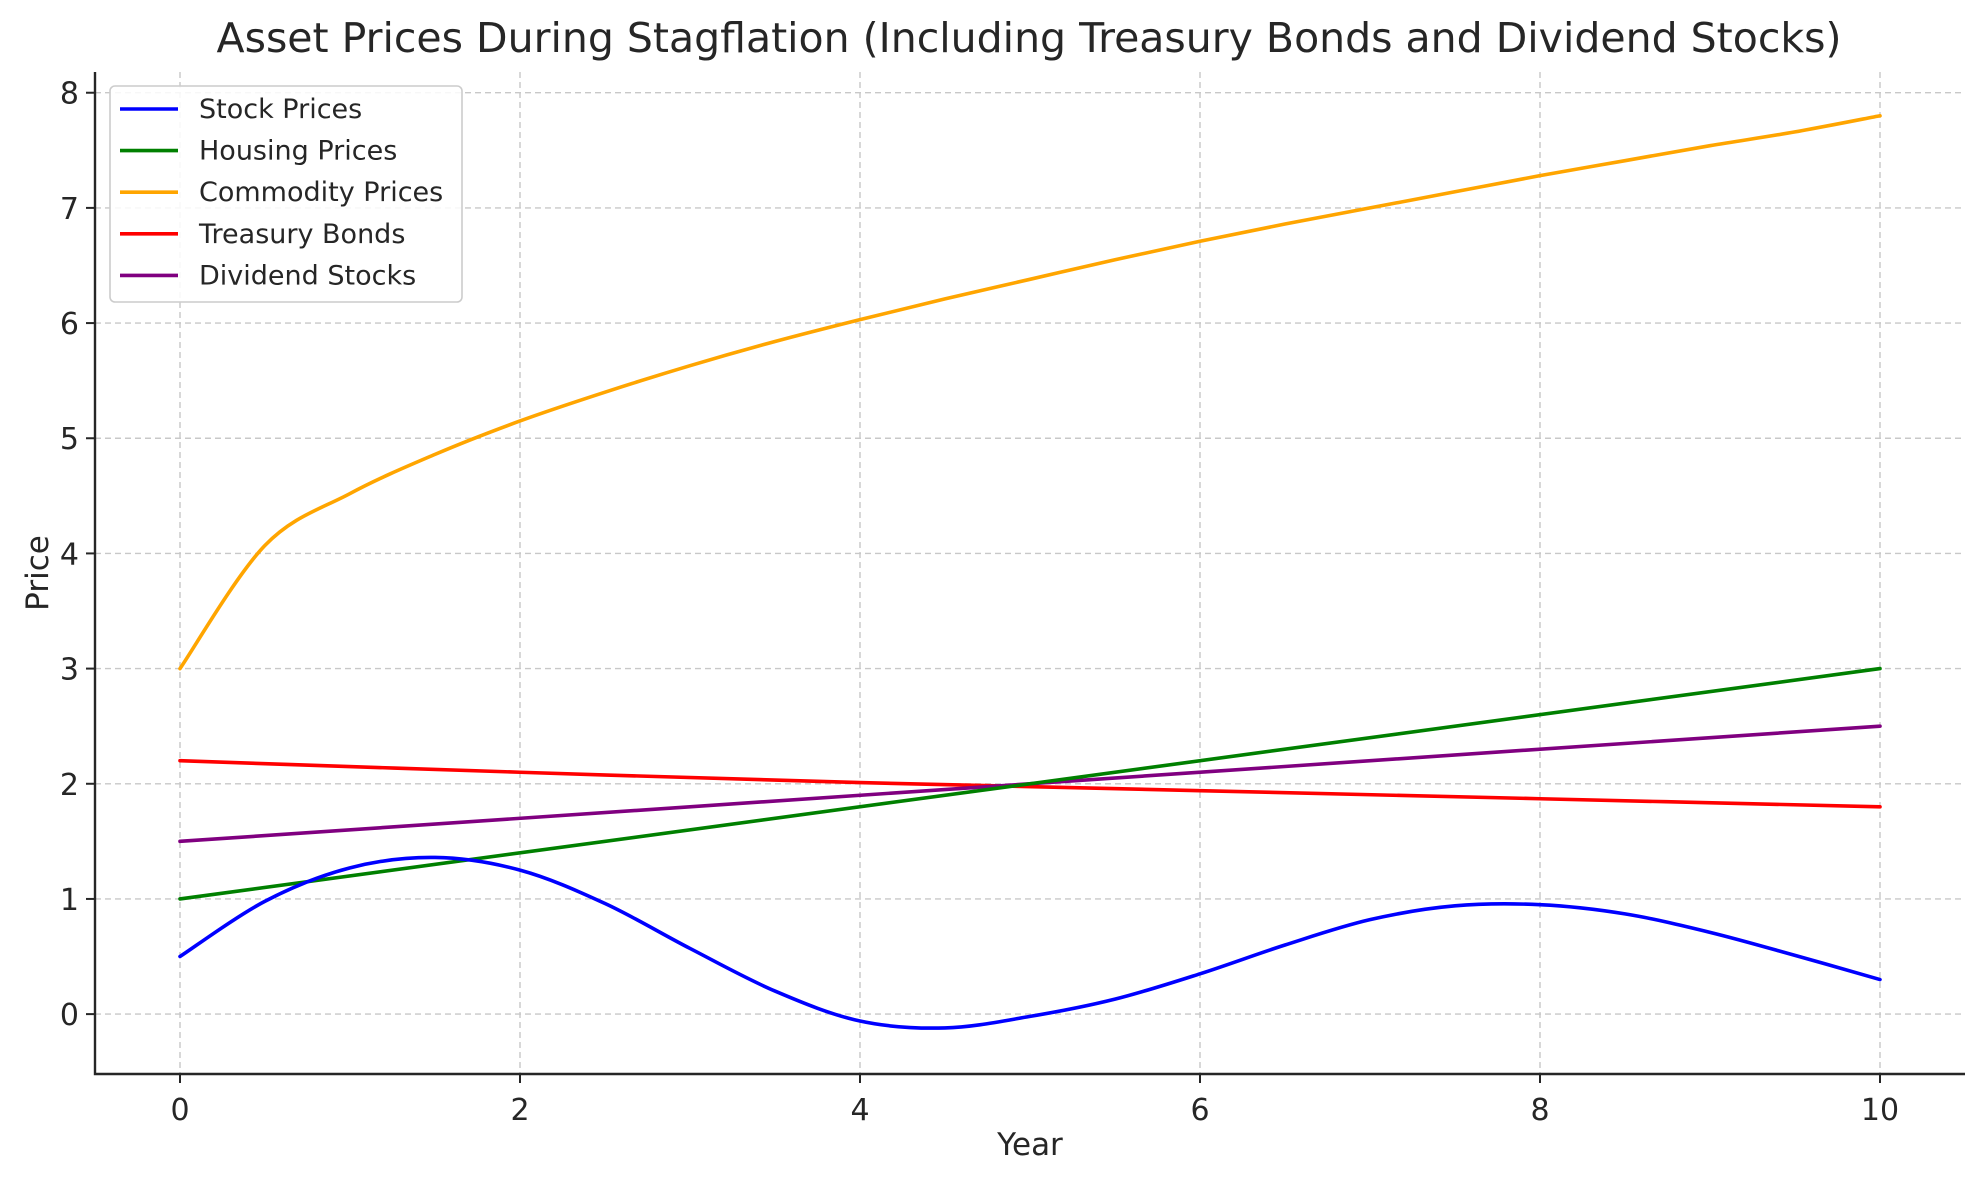  What do you see at coordinates (38, 573) in the screenshot?
I see `y-axis-label: Price` at bounding box center [38, 573].